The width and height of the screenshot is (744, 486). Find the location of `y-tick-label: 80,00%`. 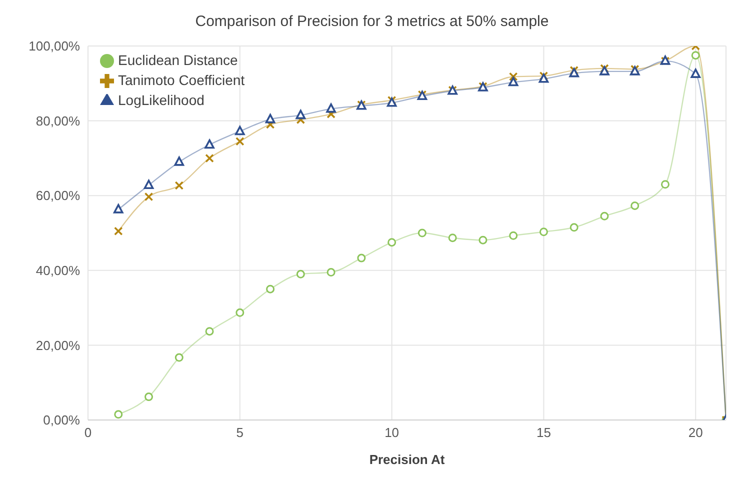

y-tick-label: 80,00% is located at coordinates (58, 120).